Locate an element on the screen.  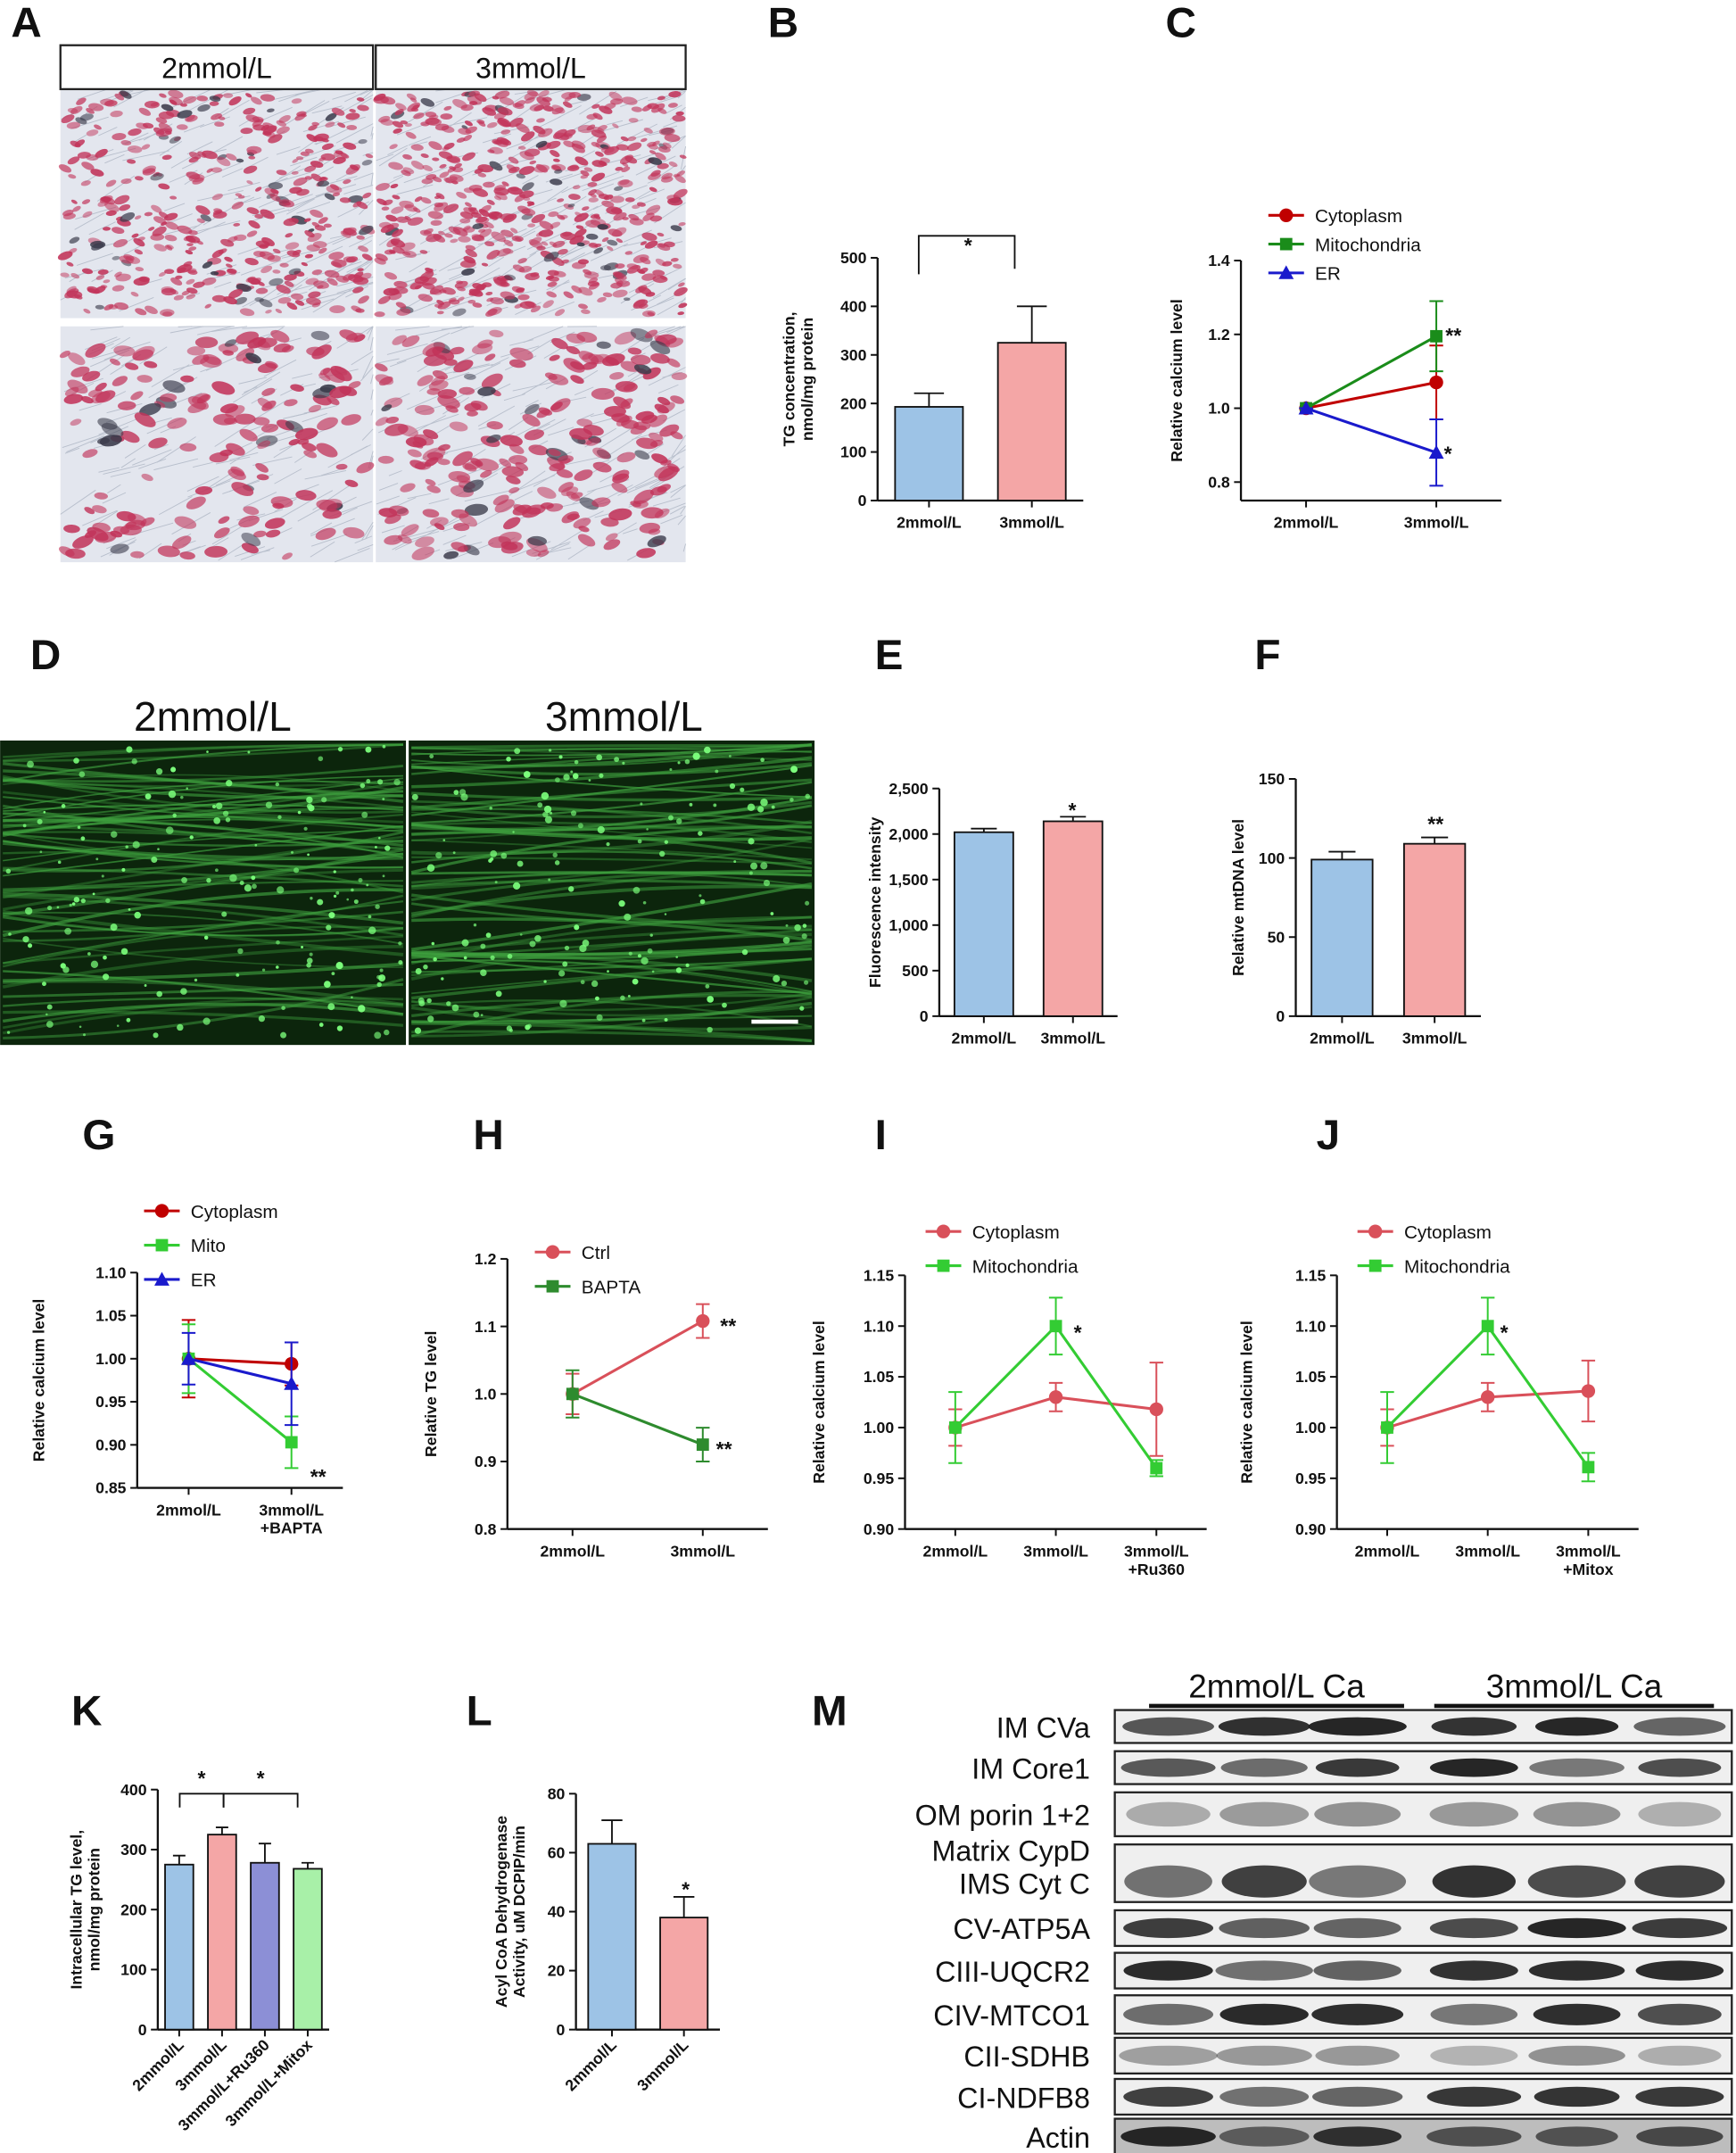
y-tick-label: 400 is located at coordinates (133, 1790).